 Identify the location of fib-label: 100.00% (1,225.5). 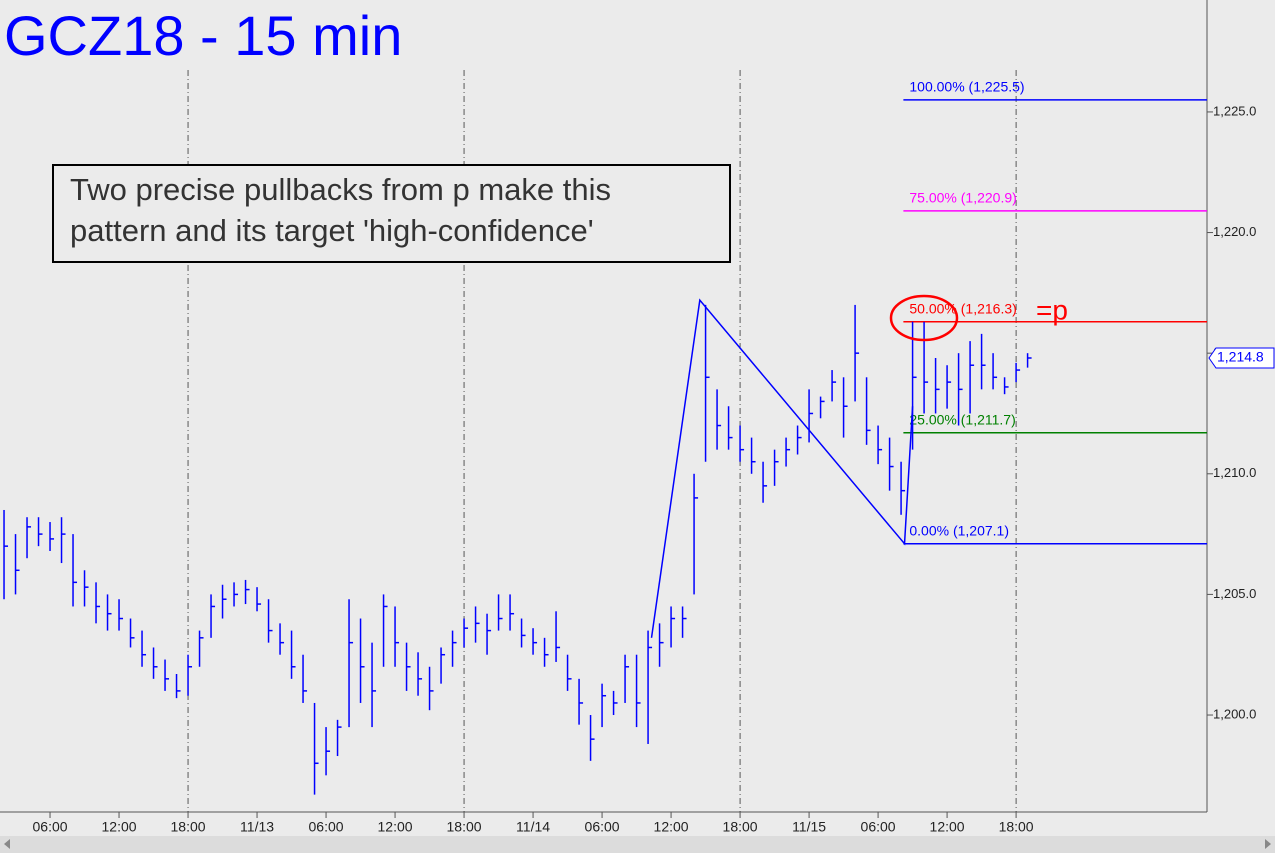
(966, 87).